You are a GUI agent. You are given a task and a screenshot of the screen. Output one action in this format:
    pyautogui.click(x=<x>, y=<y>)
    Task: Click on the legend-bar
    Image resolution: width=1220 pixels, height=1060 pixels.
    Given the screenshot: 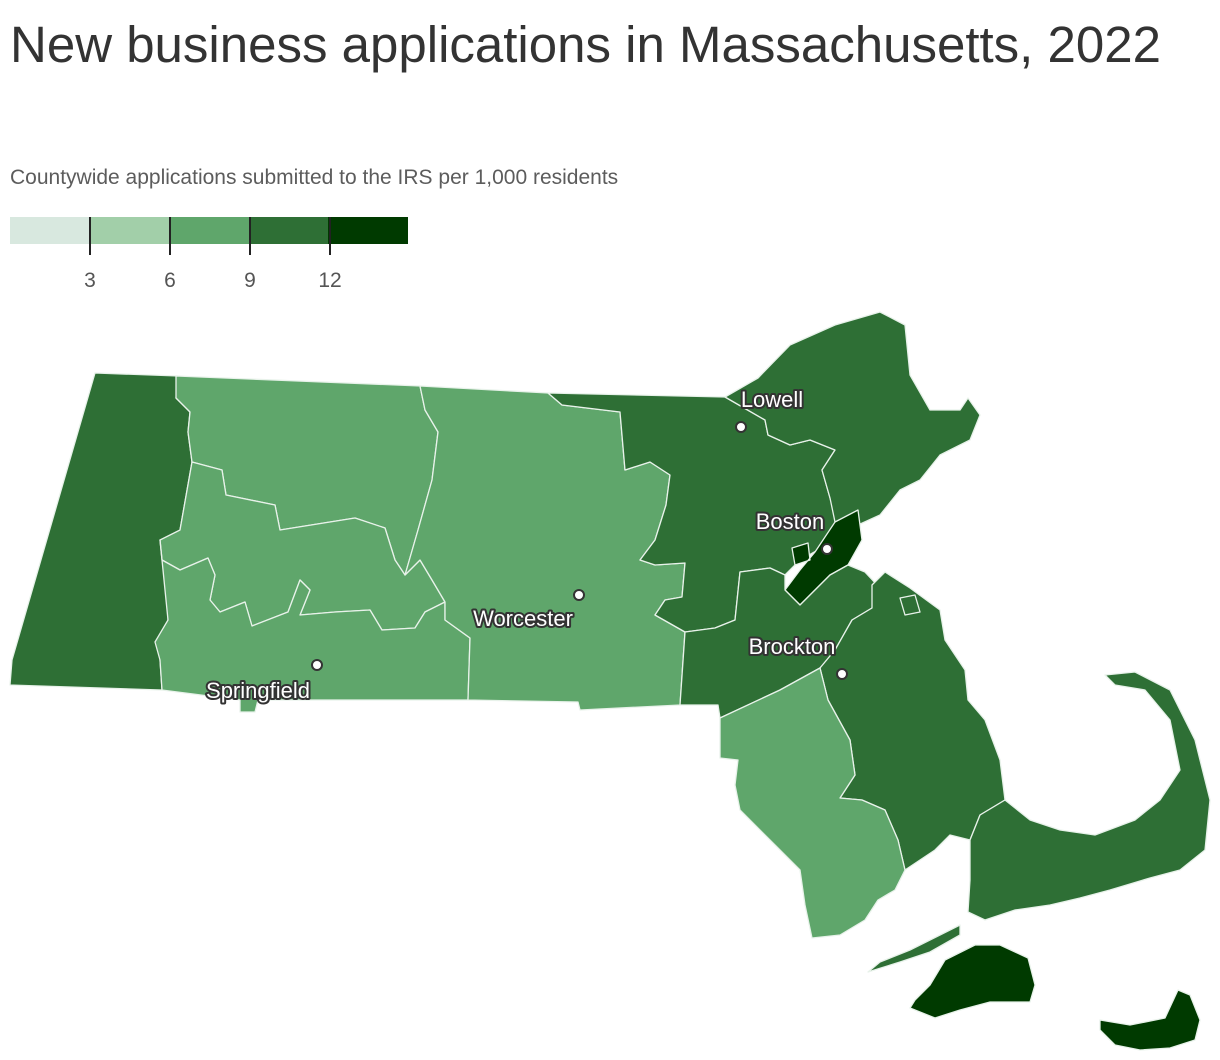 What is the action you would take?
    pyautogui.click(x=209, y=230)
    